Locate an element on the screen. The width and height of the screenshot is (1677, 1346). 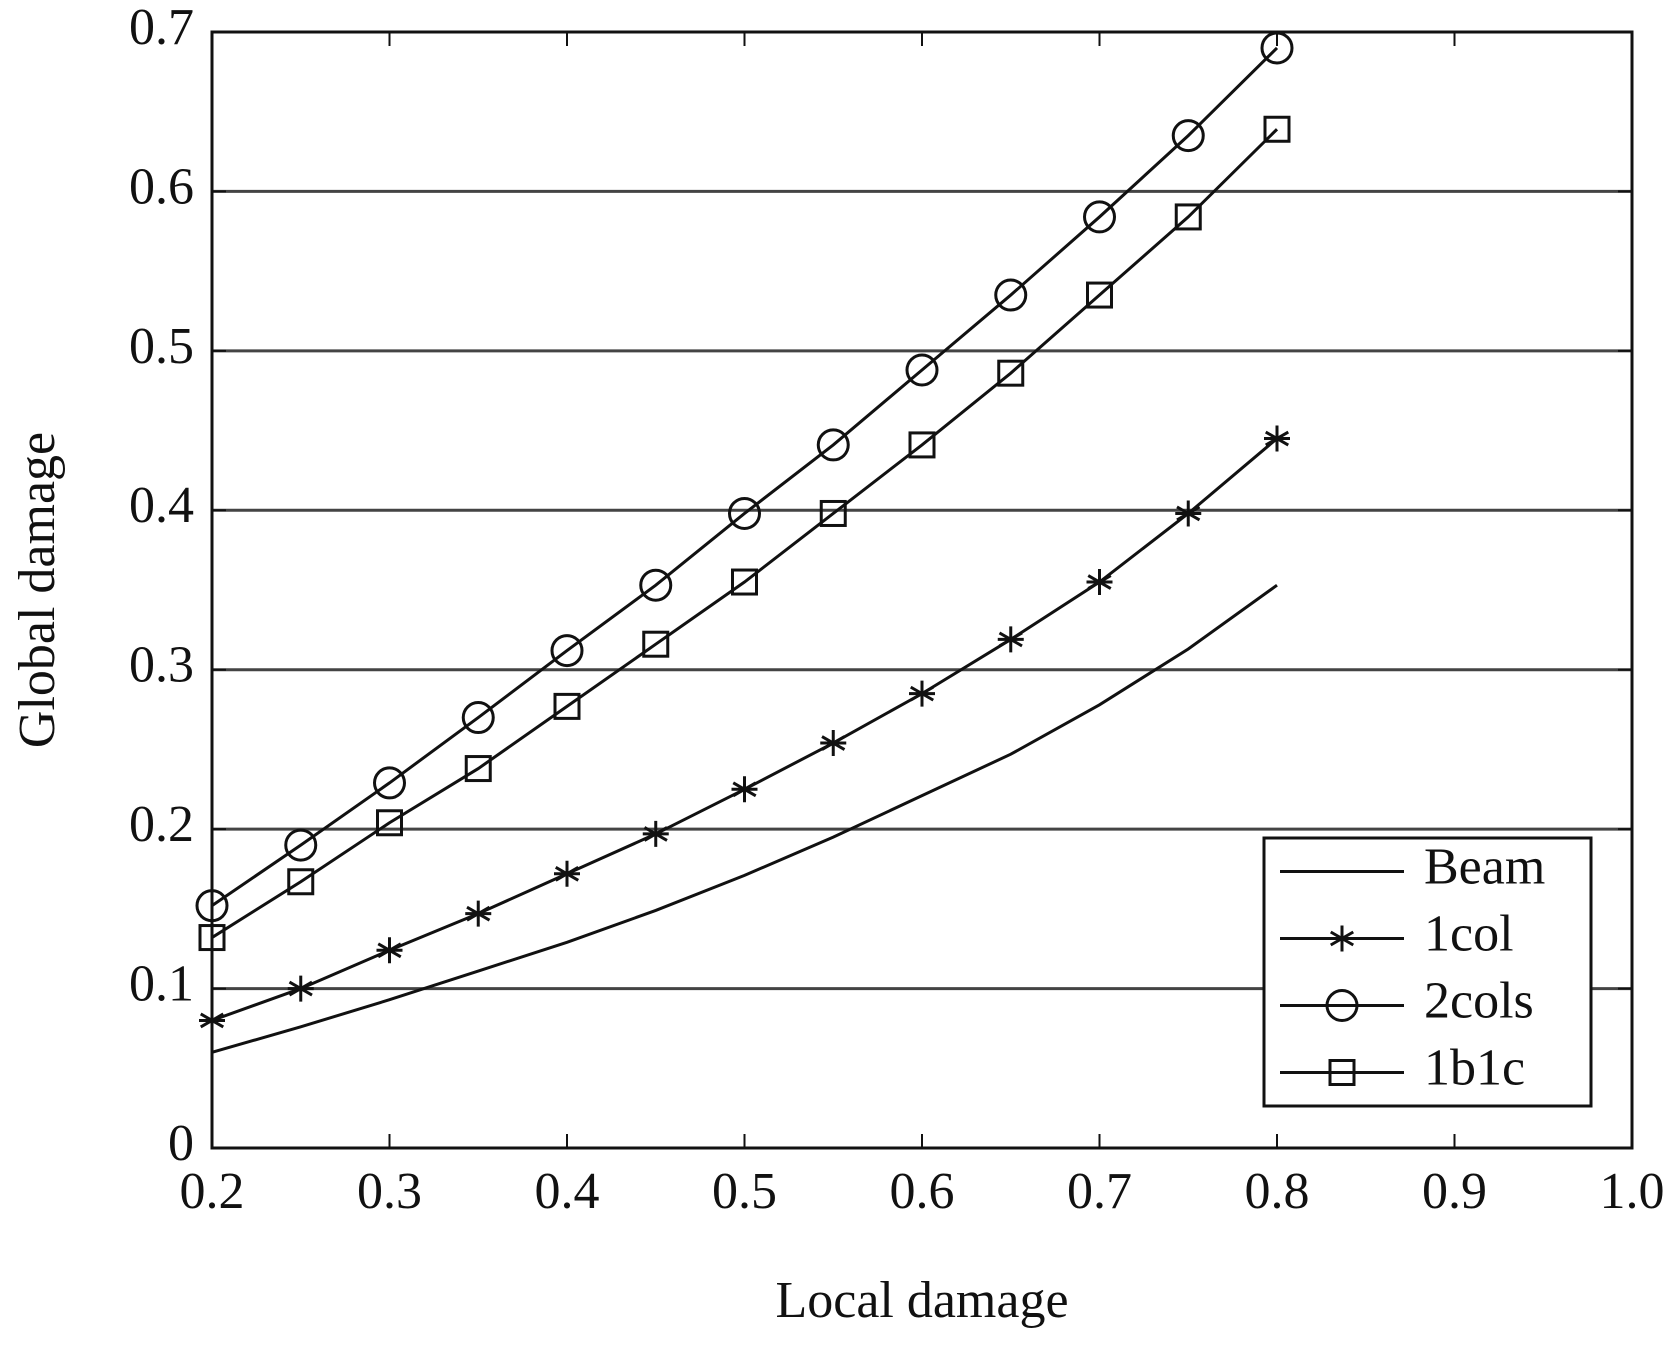
legend-box is located at coordinates (1427, 972).